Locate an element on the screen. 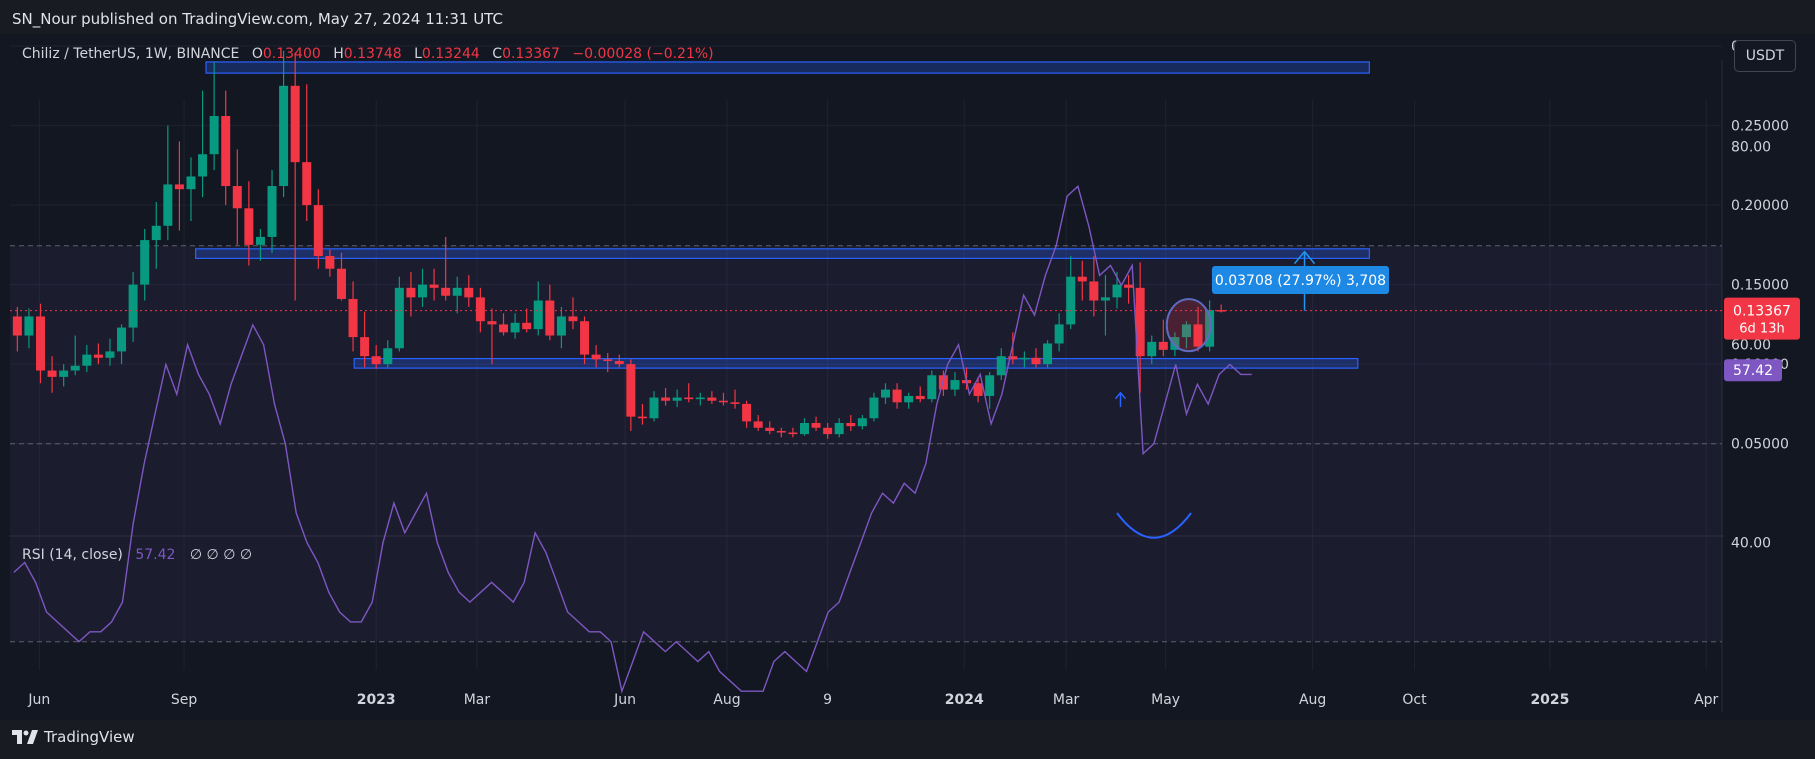  highlight-circle is located at coordinates (1188, 325).